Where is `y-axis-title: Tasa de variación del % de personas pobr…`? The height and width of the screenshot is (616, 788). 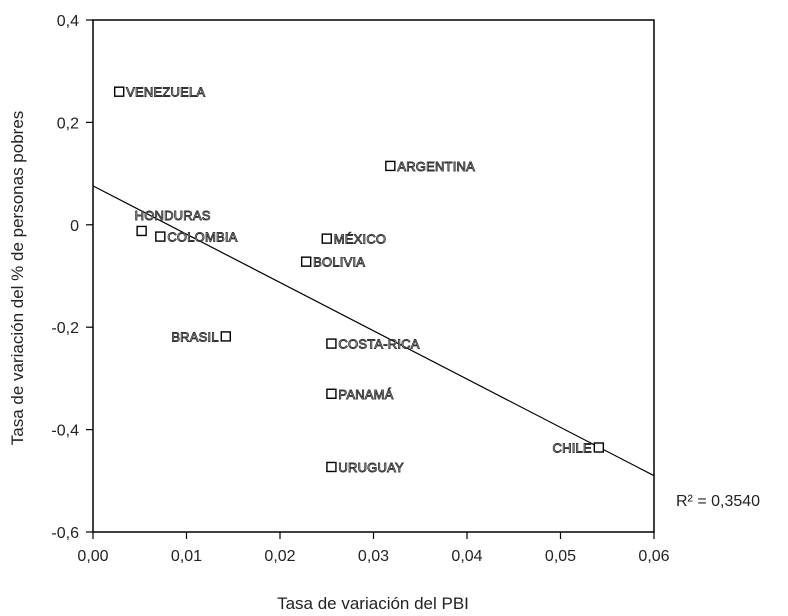
y-axis-title: Tasa de variación del % de personas pobr… is located at coordinates (17, 278).